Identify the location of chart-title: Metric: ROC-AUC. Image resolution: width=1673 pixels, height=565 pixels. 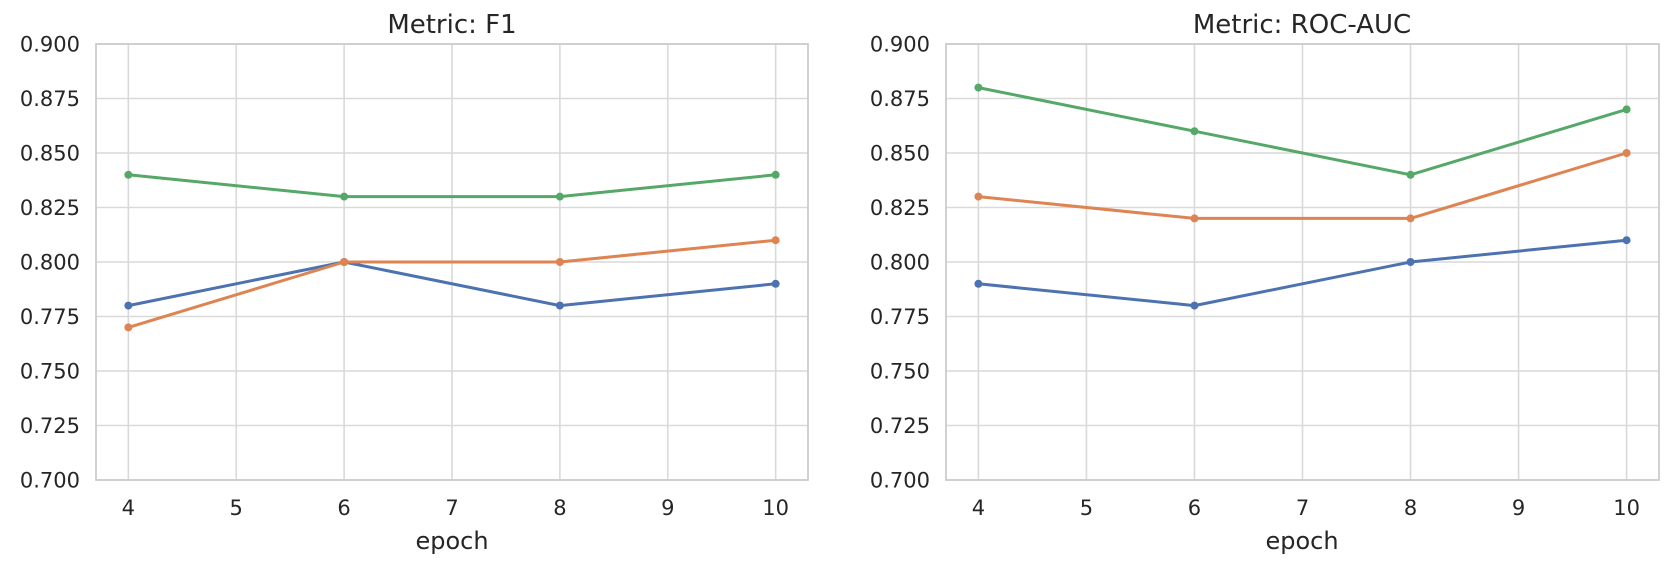
(1302, 25).